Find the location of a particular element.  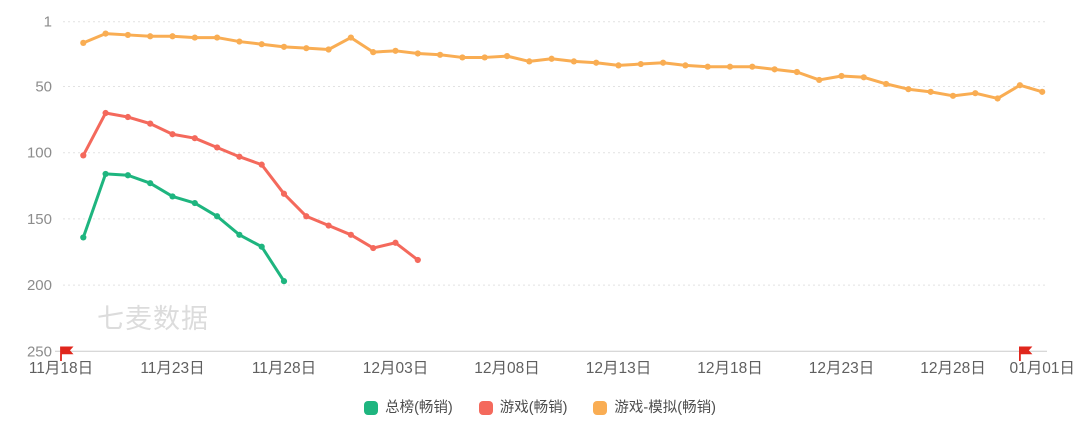

x-tick-label: 12月23日 is located at coordinates (841, 368).